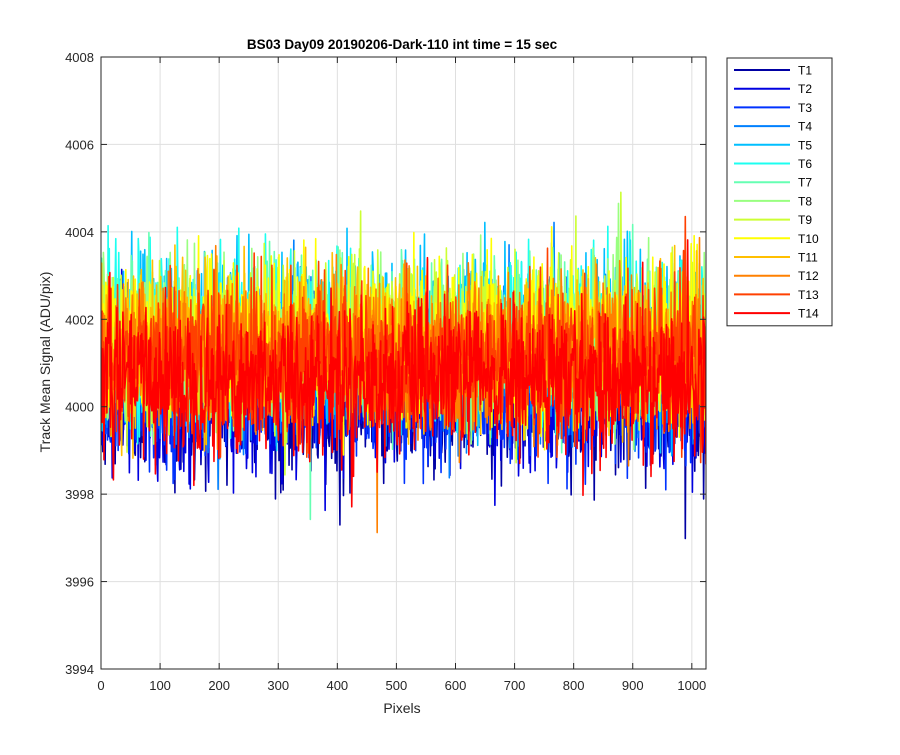 Image resolution: width=900 pixels, height=755 pixels. I want to click on legend-label-t10: T10, so click(808, 239).